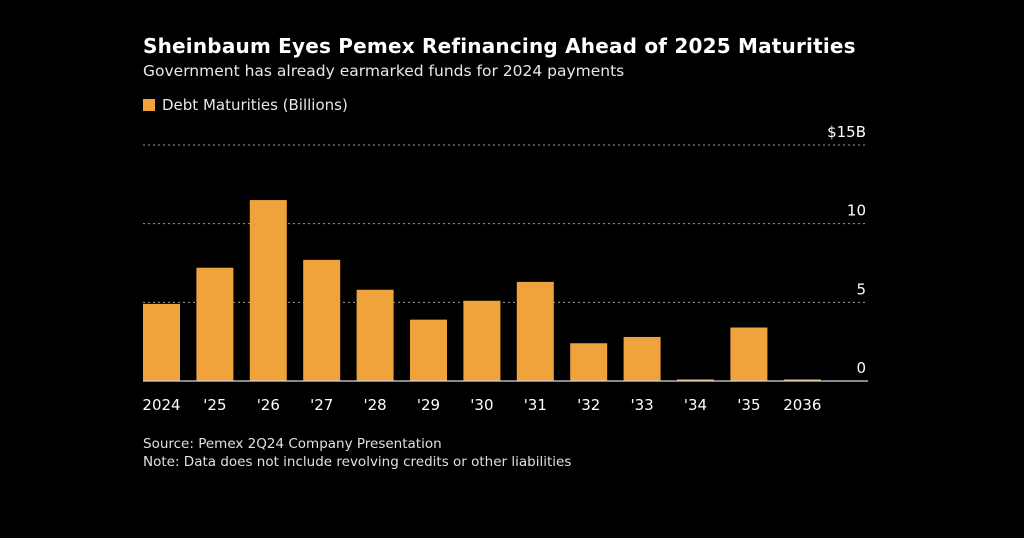 The width and height of the screenshot is (1024, 538). What do you see at coordinates (641, 405) in the screenshot?
I see `x-tick-label: '33` at bounding box center [641, 405].